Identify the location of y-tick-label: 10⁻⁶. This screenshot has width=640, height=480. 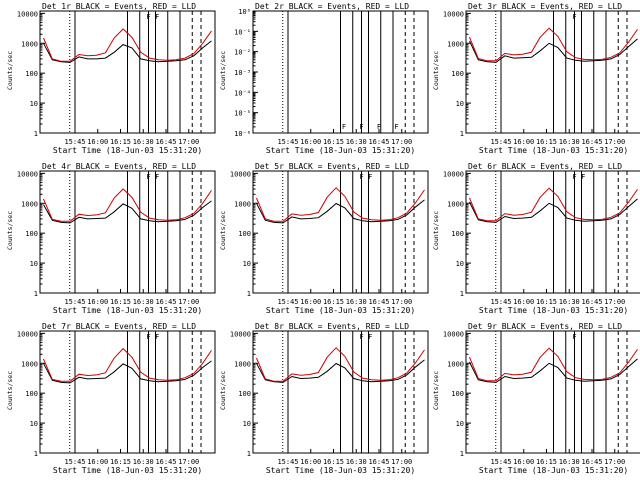
(242, 134).